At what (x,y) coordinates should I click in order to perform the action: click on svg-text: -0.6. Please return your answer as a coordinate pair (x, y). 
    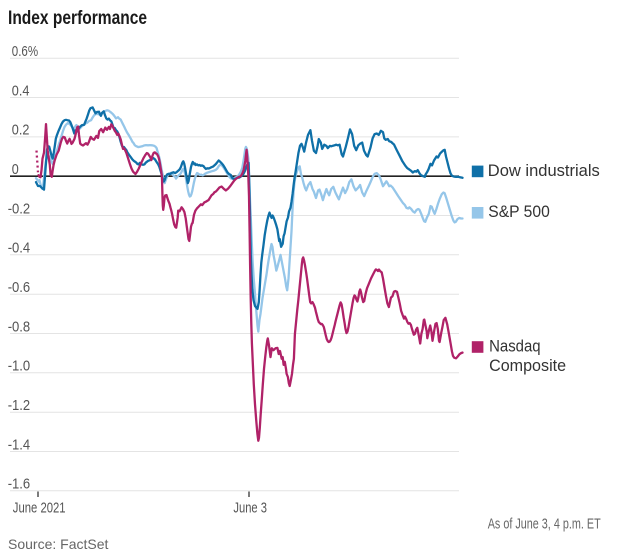
    Looking at the image, I should click on (19, 287).